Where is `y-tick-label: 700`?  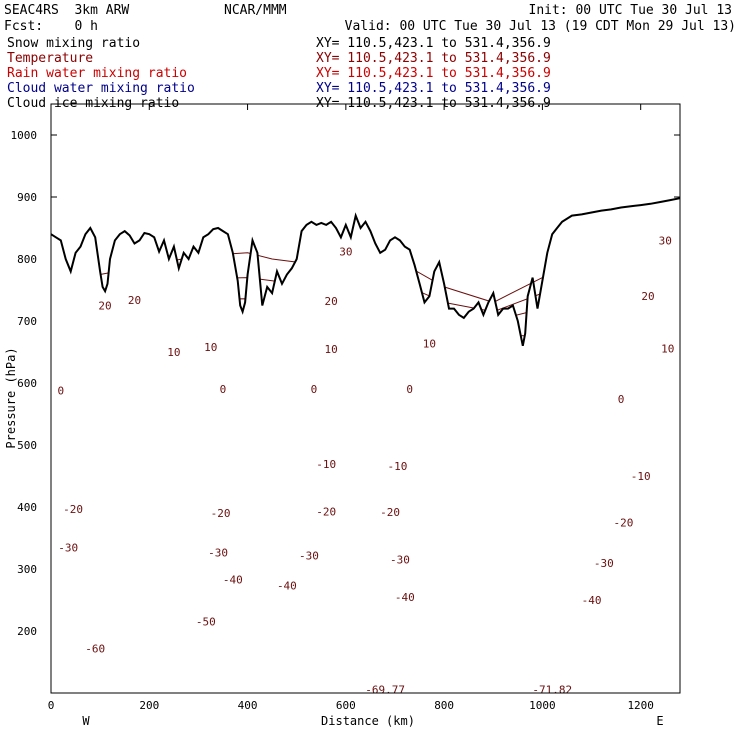
y-tick-label: 700 is located at coordinates (27, 321).